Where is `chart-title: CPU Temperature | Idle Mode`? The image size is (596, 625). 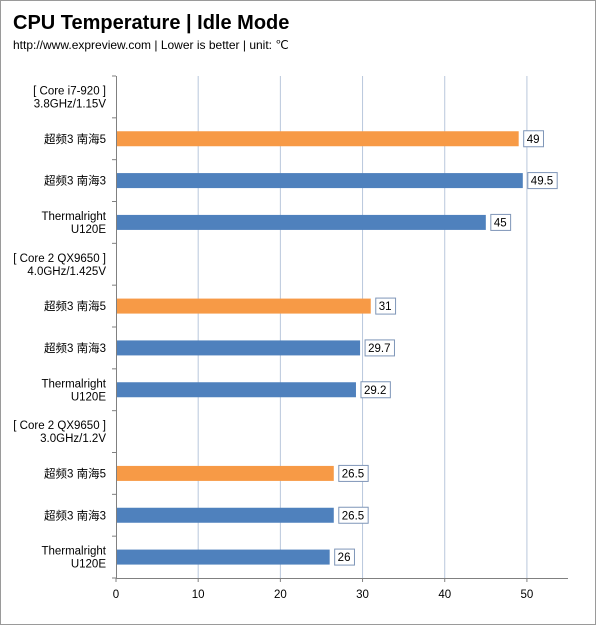
chart-title: CPU Temperature | Idle Mode is located at coordinates (151, 23).